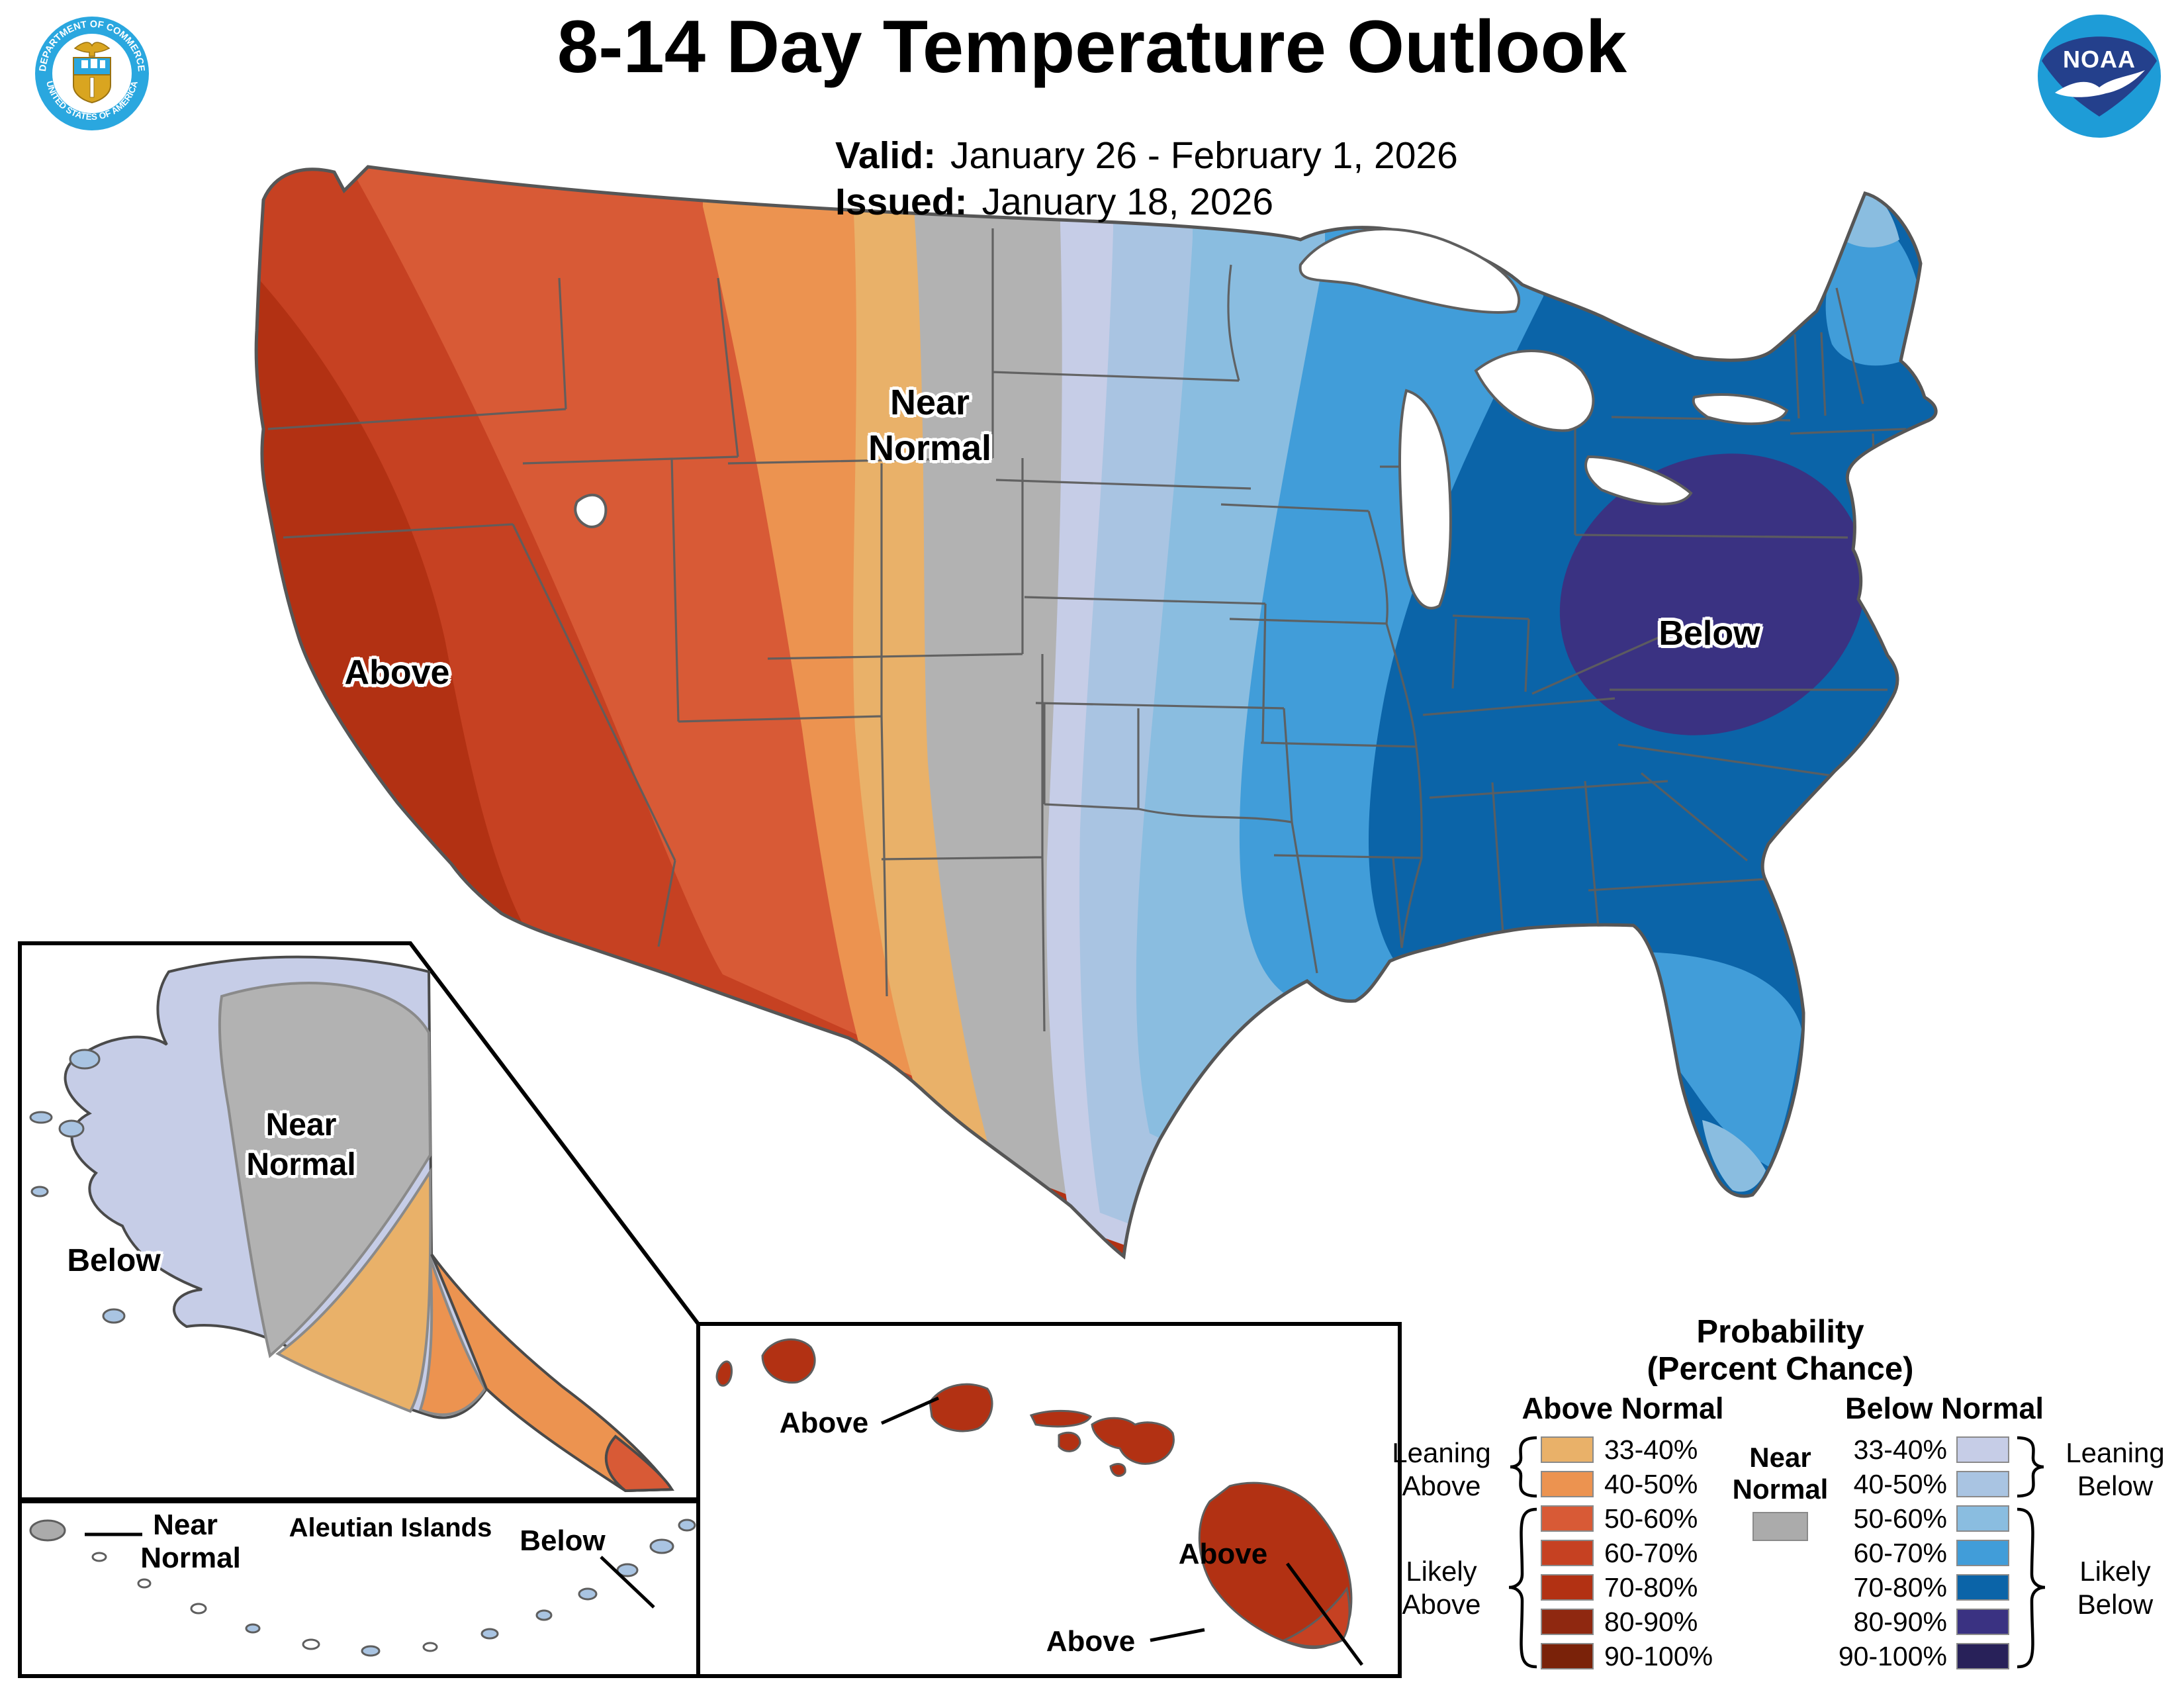 This screenshot has height=1688, width=2184. Describe the element at coordinates (1524, 1467) in the screenshot. I see `leaning-above-brace` at that location.